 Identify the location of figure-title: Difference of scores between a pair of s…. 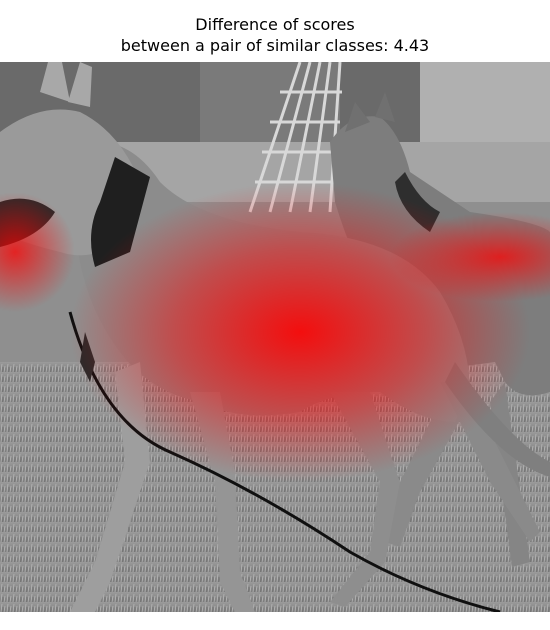
(275, 35).